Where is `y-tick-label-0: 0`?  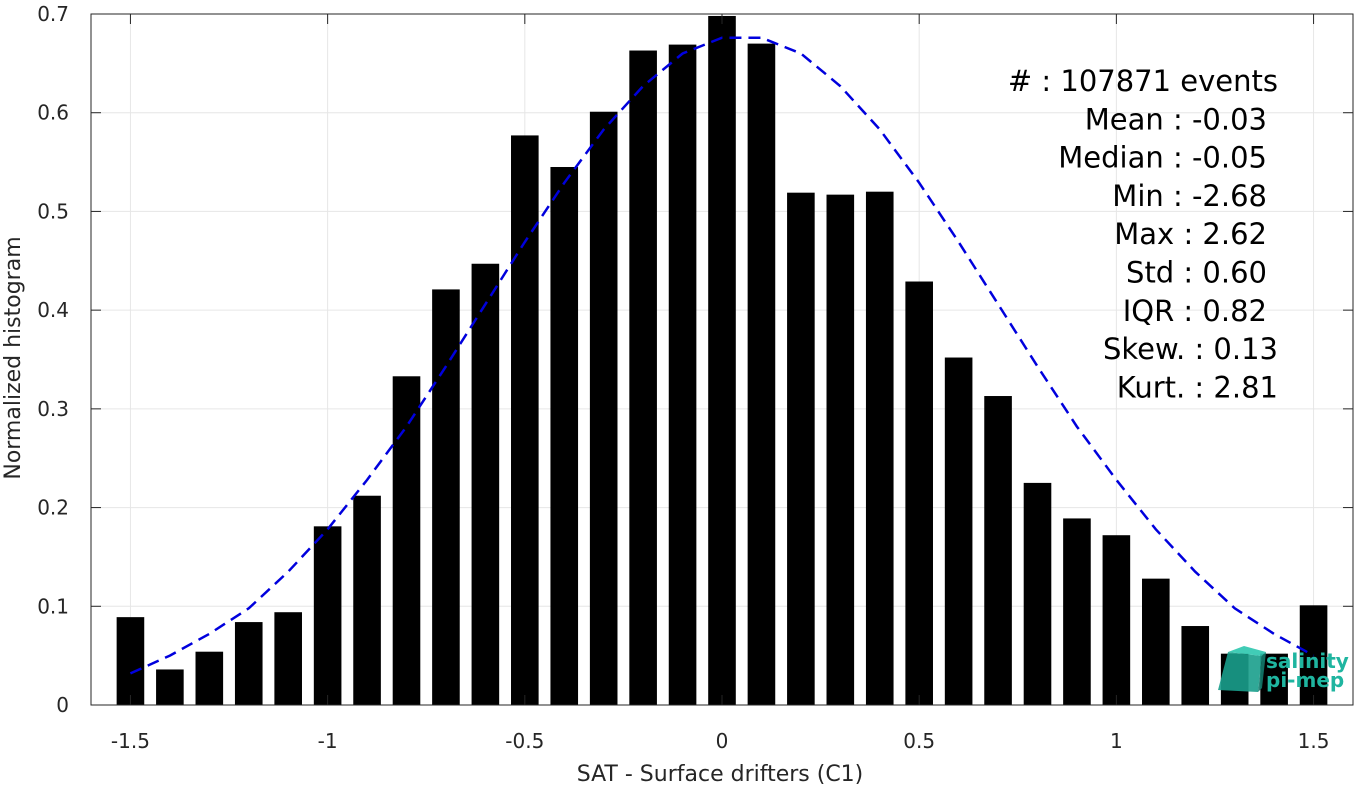
y-tick-label-0: 0 is located at coordinates (62, 705).